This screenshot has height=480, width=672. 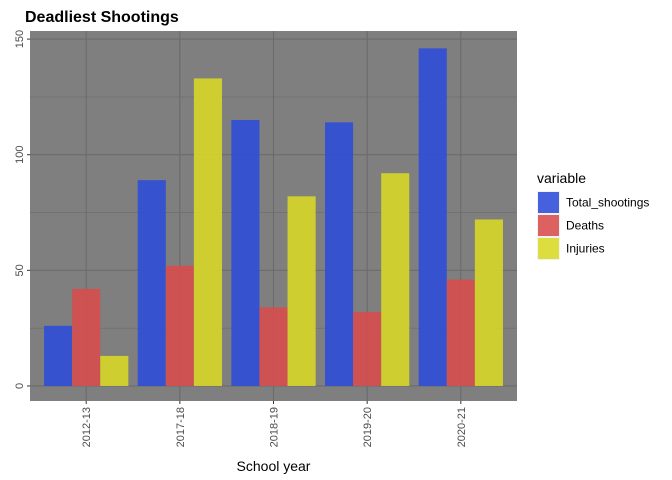 I want to click on y-tick-label: 150, so click(x=20, y=39).